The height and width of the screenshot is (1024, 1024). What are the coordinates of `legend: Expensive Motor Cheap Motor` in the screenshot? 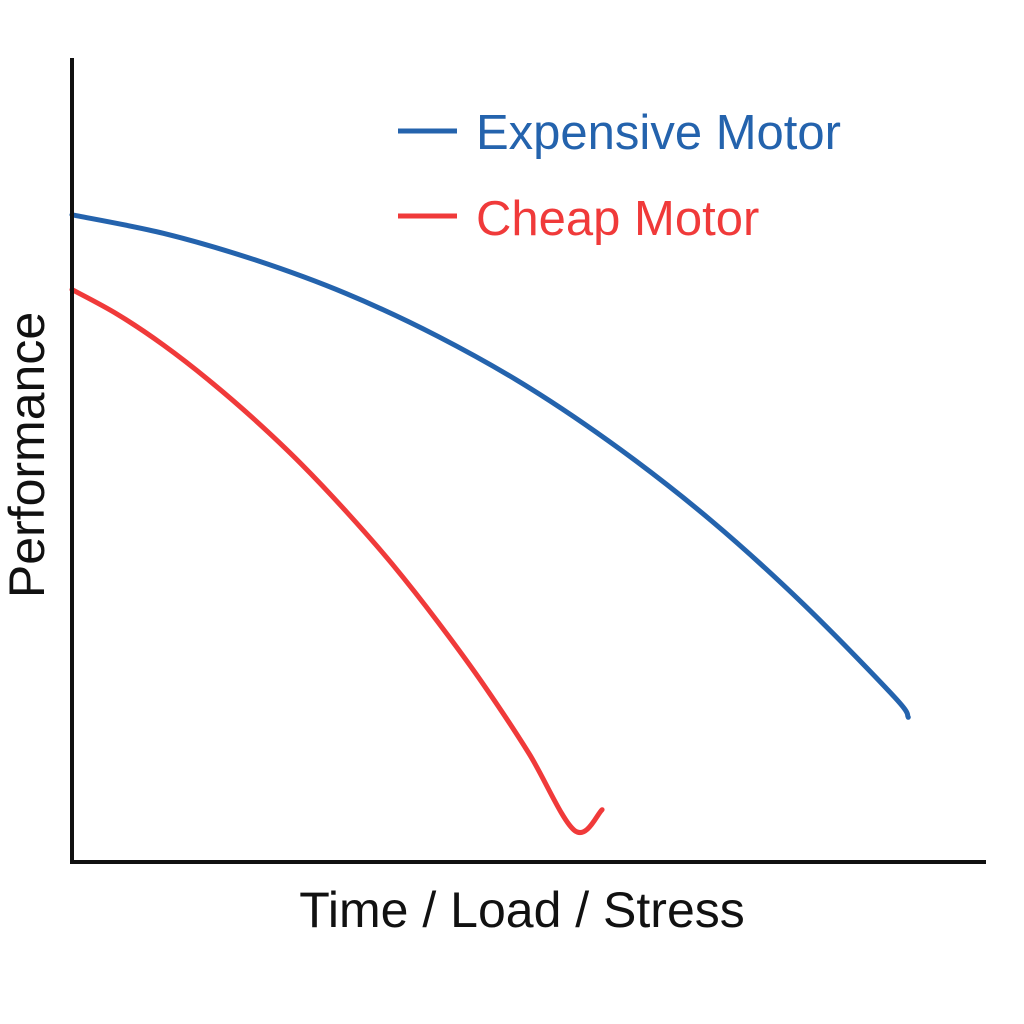 It's located at (619, 176).